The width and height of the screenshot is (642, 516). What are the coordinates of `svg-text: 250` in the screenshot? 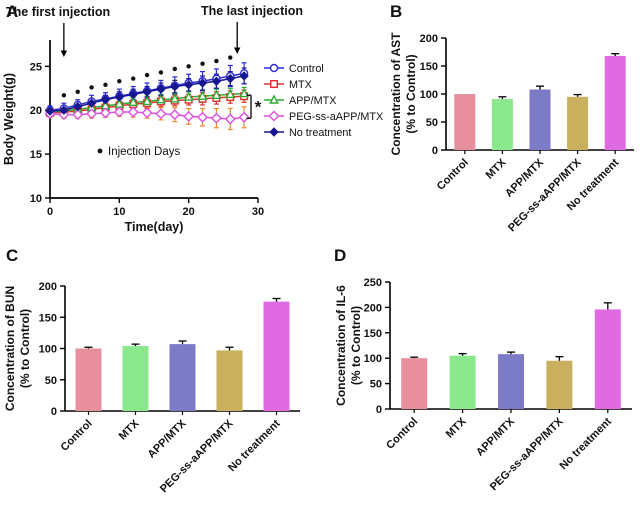 It's located at (373, 283).